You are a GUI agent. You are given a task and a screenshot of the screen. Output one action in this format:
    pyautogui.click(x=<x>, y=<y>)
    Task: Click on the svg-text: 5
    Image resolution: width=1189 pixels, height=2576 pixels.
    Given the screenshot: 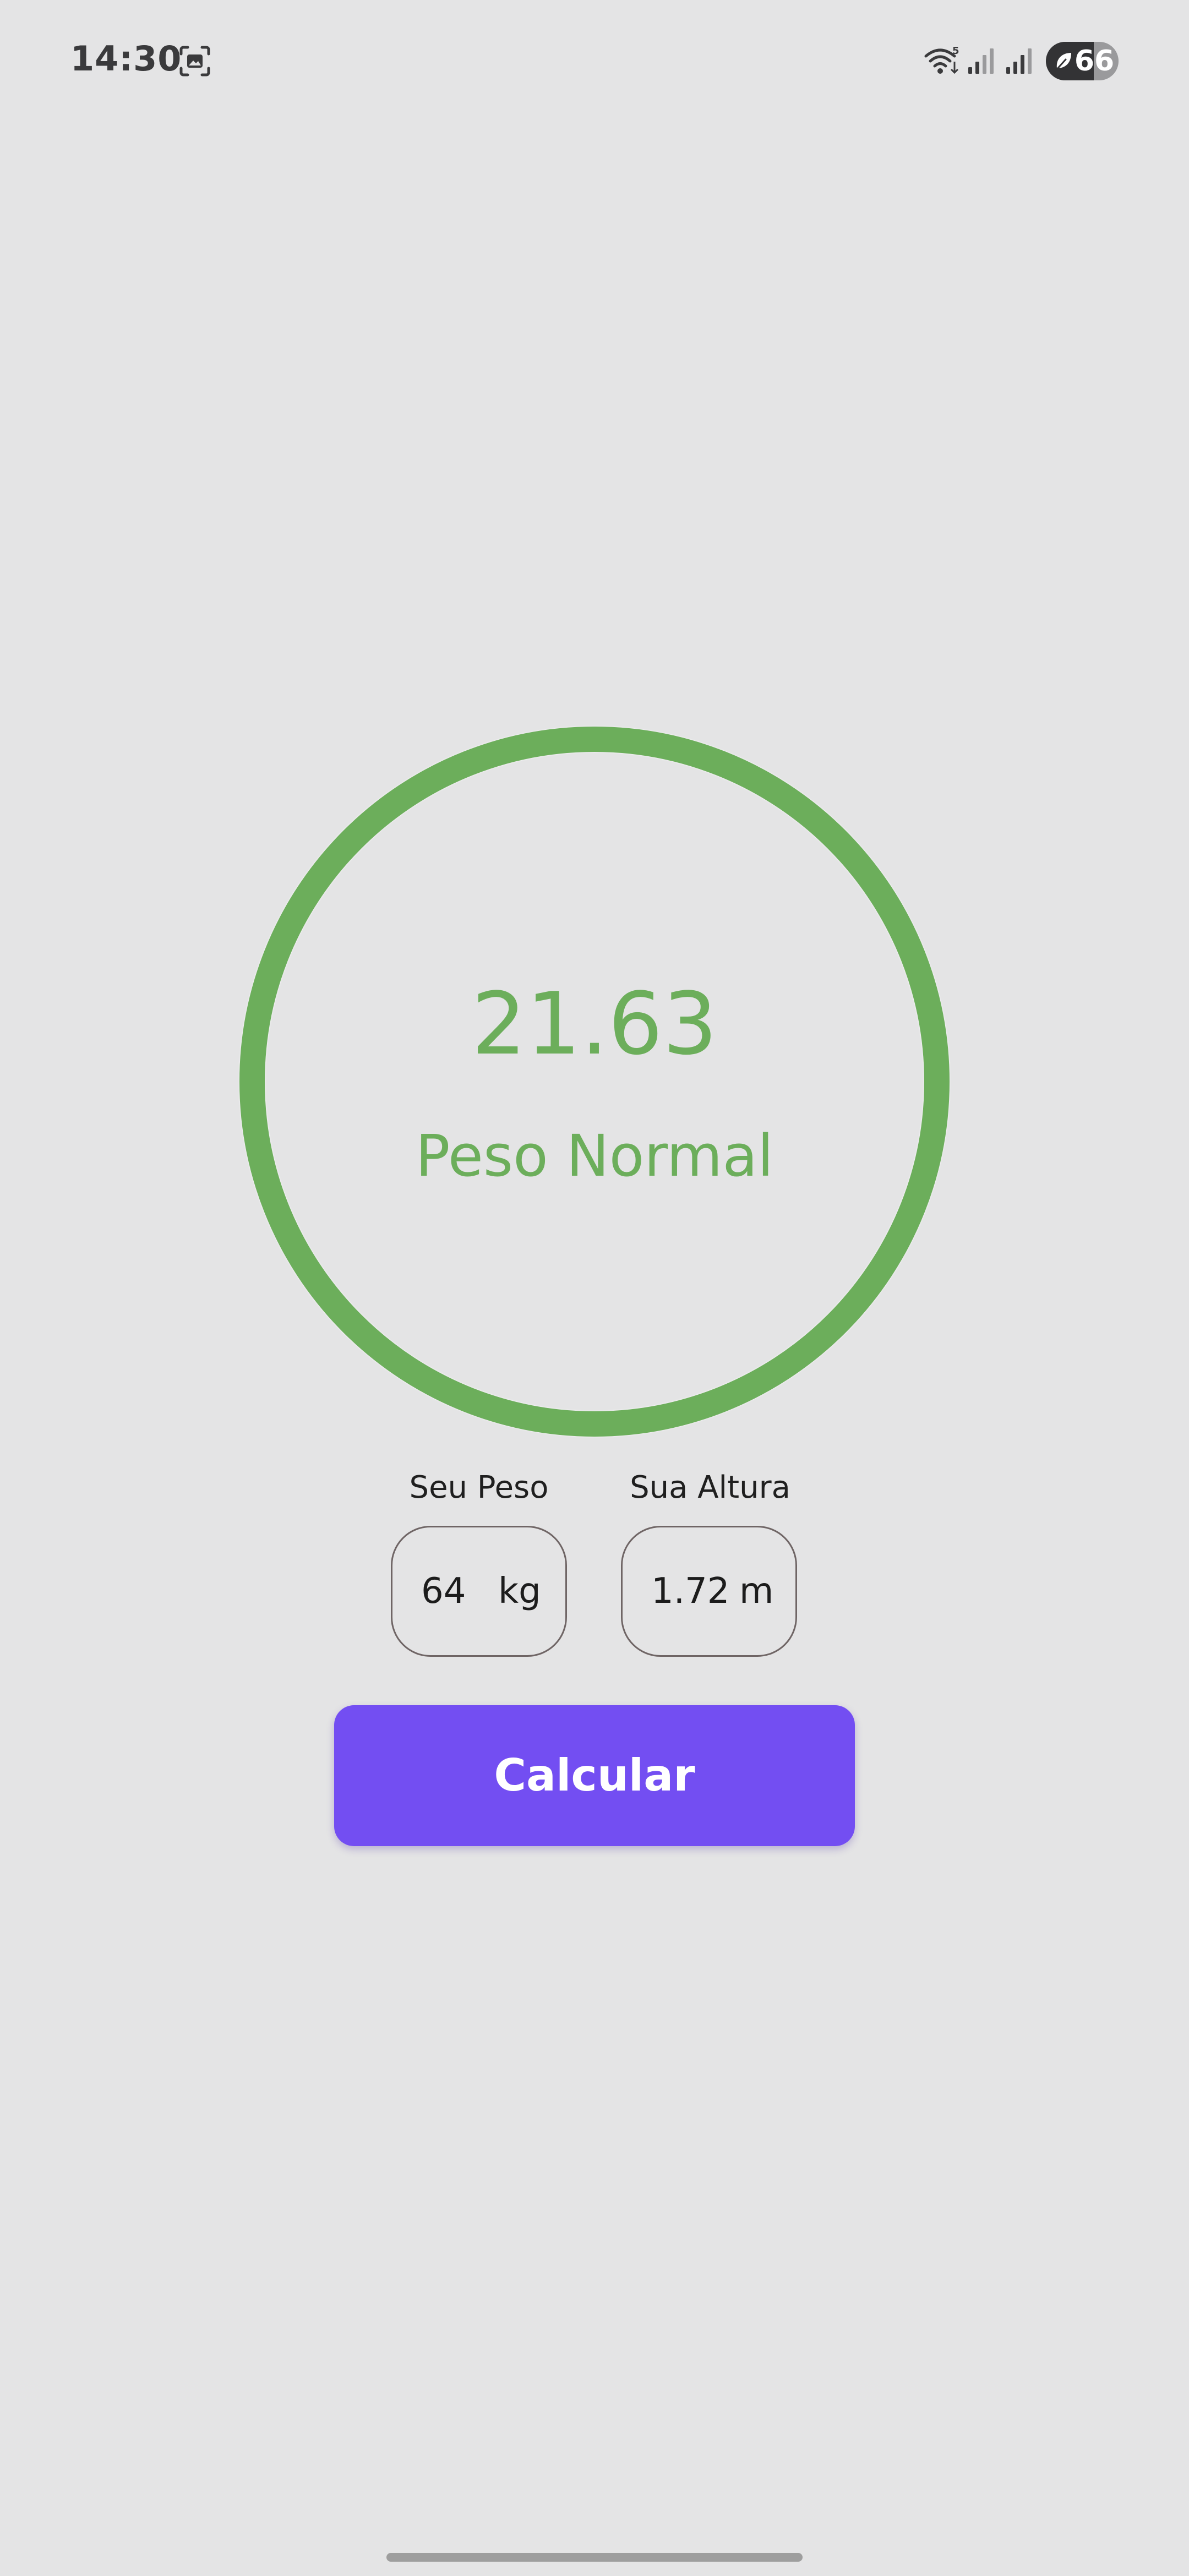 What is the action you would take?
    pyautogui.click(x=955, y=51)
    